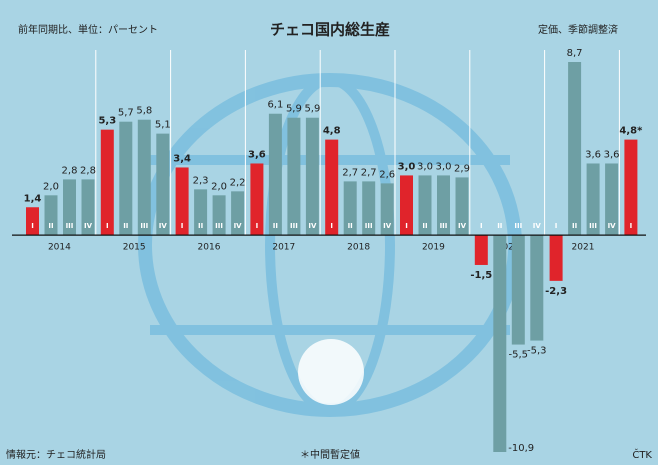 This screenshot has width=658, height=465. Describe the element at coordinates (332, 131) in the screenshot. I see `value-label: 4,8` at that location.